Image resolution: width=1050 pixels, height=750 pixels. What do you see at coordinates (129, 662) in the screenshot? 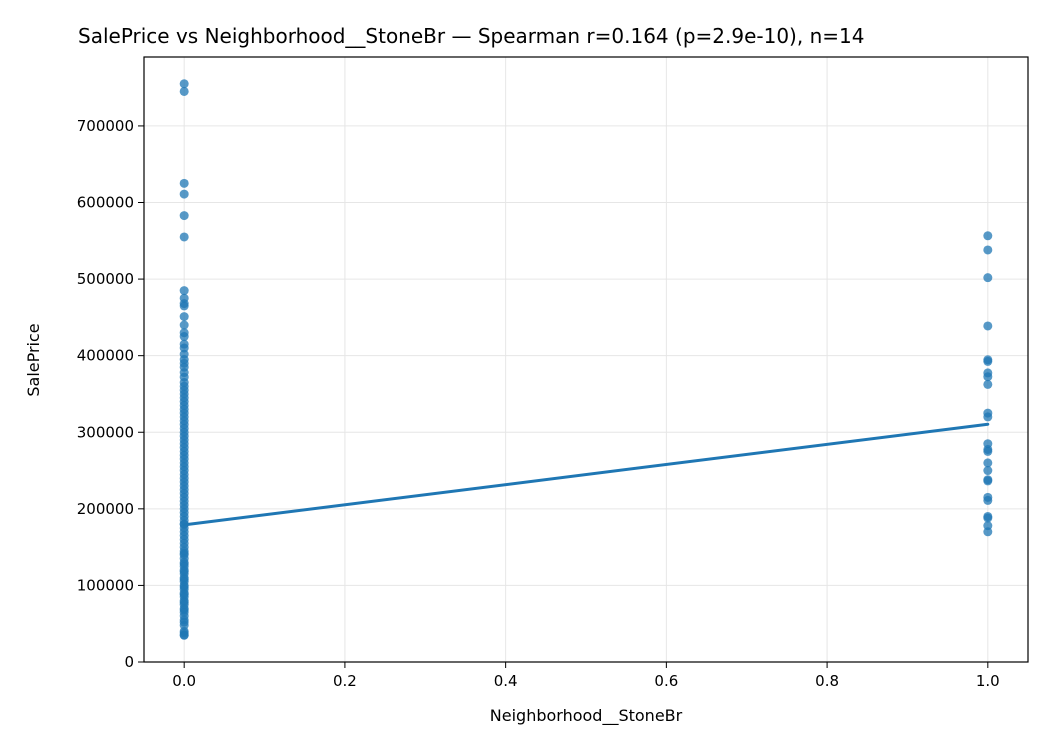
I see `y-tick-label: 0` at bounding box center [129, 662].